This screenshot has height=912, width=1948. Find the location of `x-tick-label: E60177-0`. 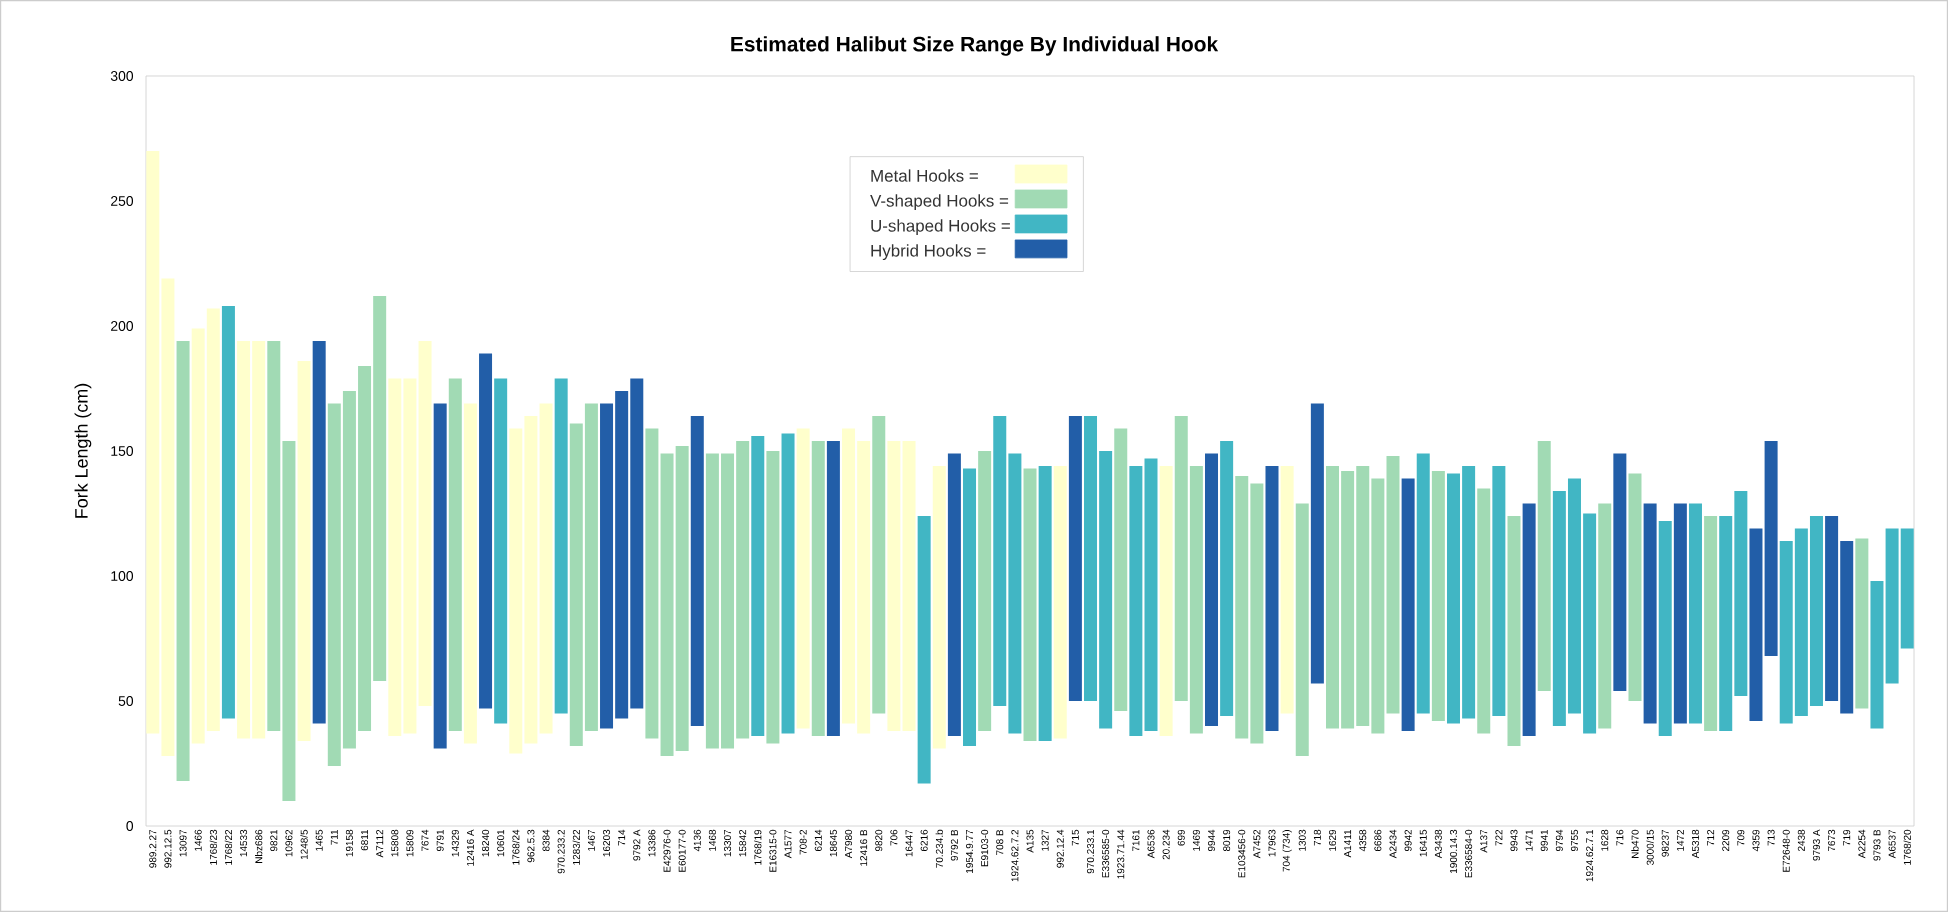

x-tick-label: E60177-0 is located at coordinates (682, 850).